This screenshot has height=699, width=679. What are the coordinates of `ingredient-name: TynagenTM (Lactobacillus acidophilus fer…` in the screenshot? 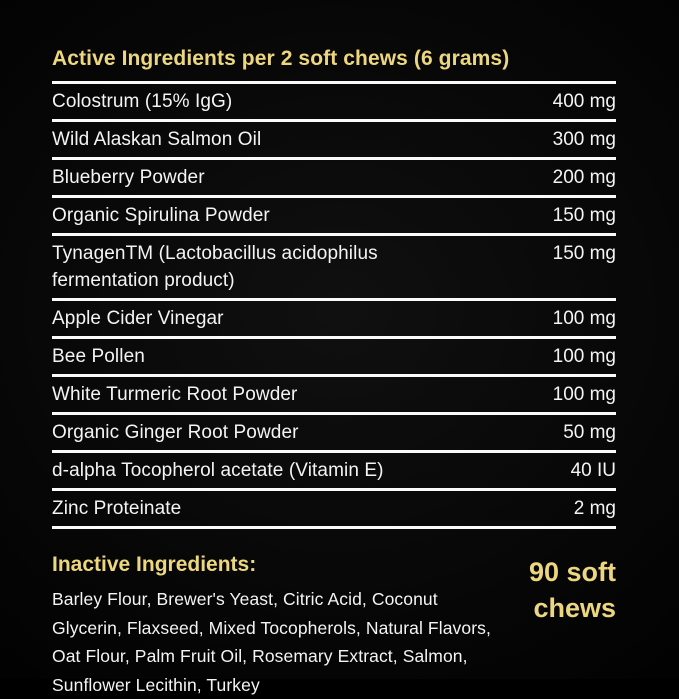 It's located at (252, 267).